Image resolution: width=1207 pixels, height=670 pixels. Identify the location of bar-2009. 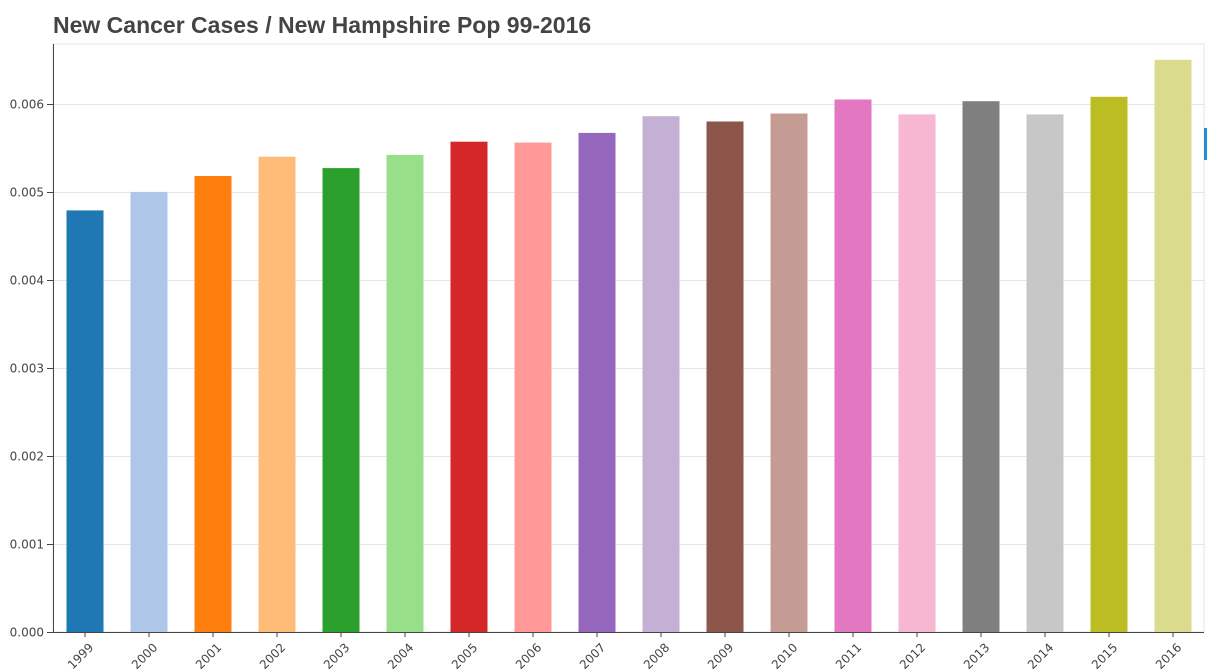
(725, 376).